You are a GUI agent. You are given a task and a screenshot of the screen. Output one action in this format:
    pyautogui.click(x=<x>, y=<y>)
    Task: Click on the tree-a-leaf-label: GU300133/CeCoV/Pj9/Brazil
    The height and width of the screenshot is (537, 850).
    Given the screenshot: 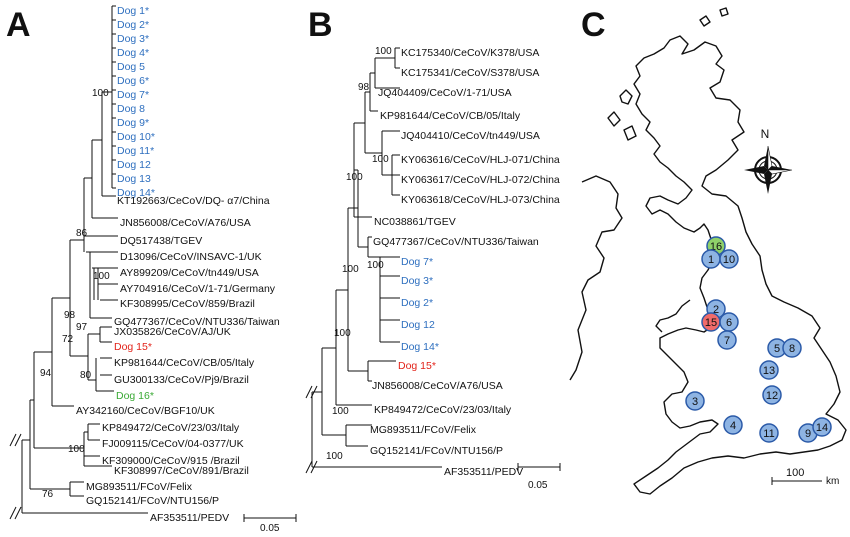 What is the action you would take?
    pyautogui.click(x=181, y=380)
    